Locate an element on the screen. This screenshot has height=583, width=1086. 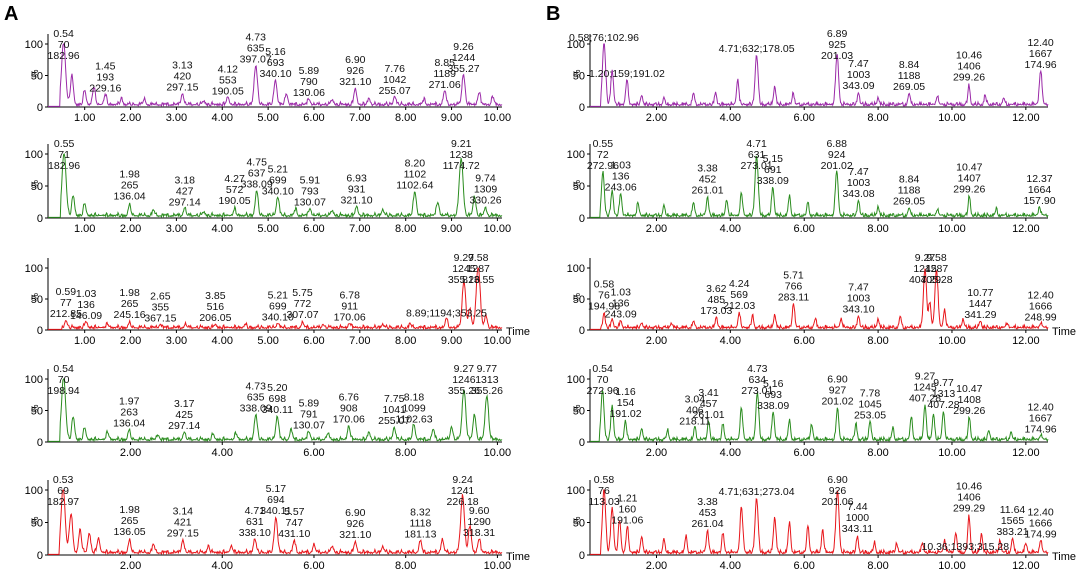
peak-annotation-line: 924 is located at coordinates (837, 155).